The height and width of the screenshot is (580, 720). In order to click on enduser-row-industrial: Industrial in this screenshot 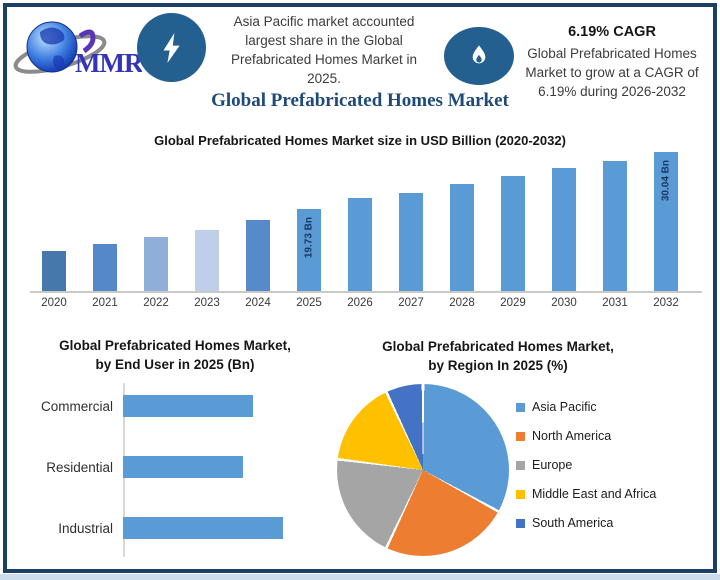, I will do `click(154, 528)`.